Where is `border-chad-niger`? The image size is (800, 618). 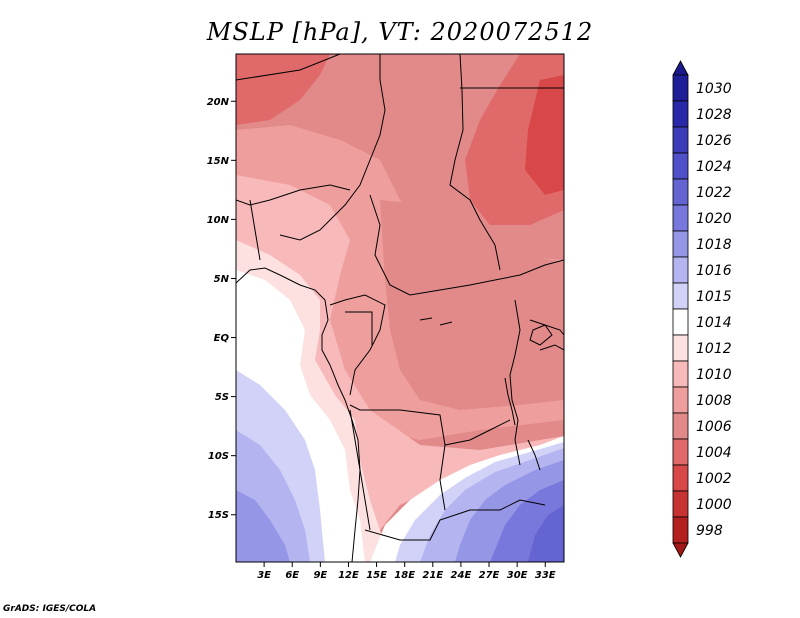
border-chad-niger is located at coordinates (332, 147).